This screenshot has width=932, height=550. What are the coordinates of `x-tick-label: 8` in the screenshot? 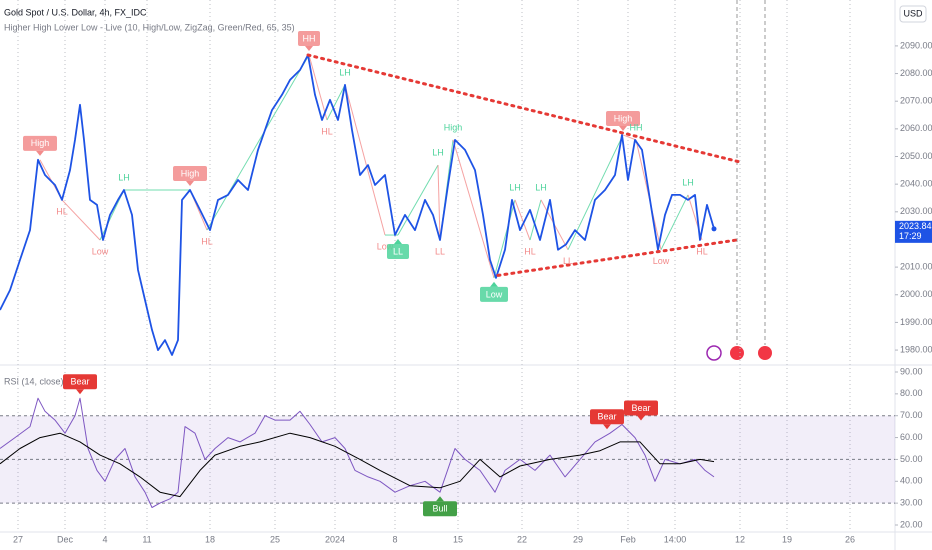 It's located at (394, 539).